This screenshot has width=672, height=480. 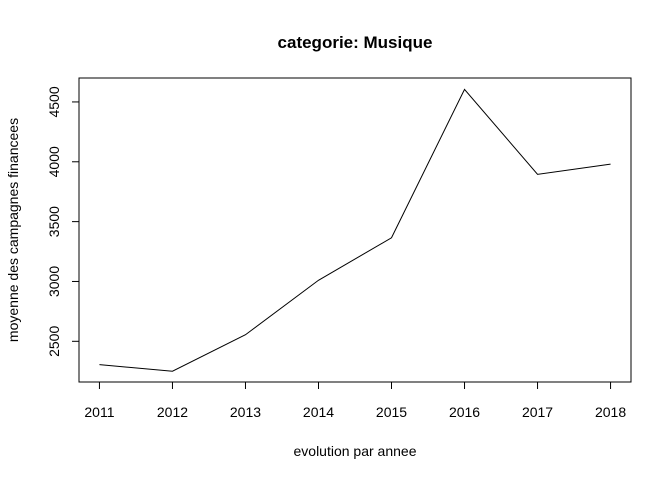 I want to click on y-axis-label: moyenne des campagnes financees, so click(x=13, y=230).